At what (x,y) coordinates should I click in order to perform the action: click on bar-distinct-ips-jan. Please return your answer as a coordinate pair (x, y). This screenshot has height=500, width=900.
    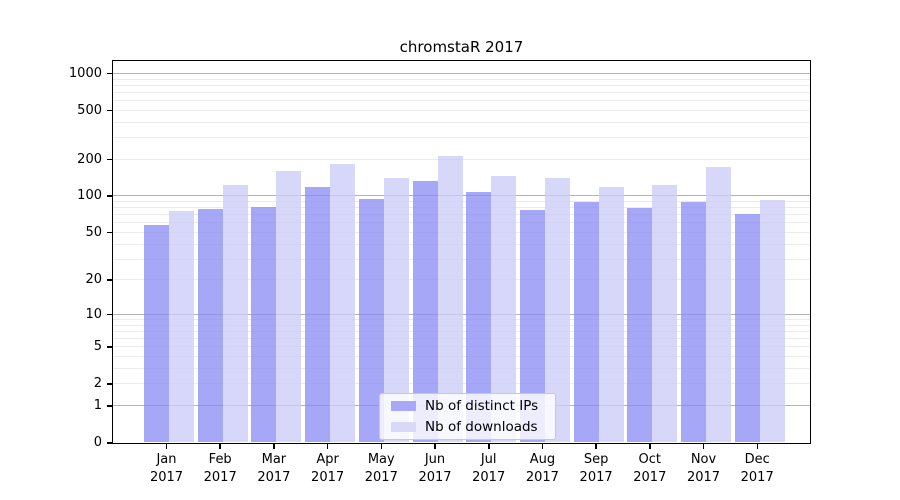
    Looking at the image, I should click on (156, 333).